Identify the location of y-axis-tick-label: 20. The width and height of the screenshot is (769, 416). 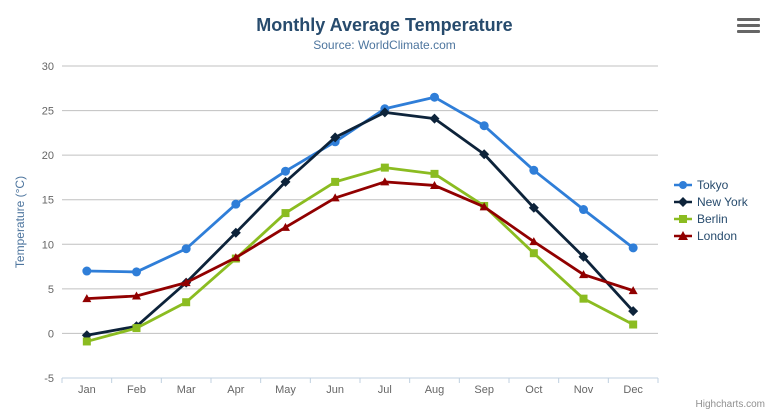
(48, 156).